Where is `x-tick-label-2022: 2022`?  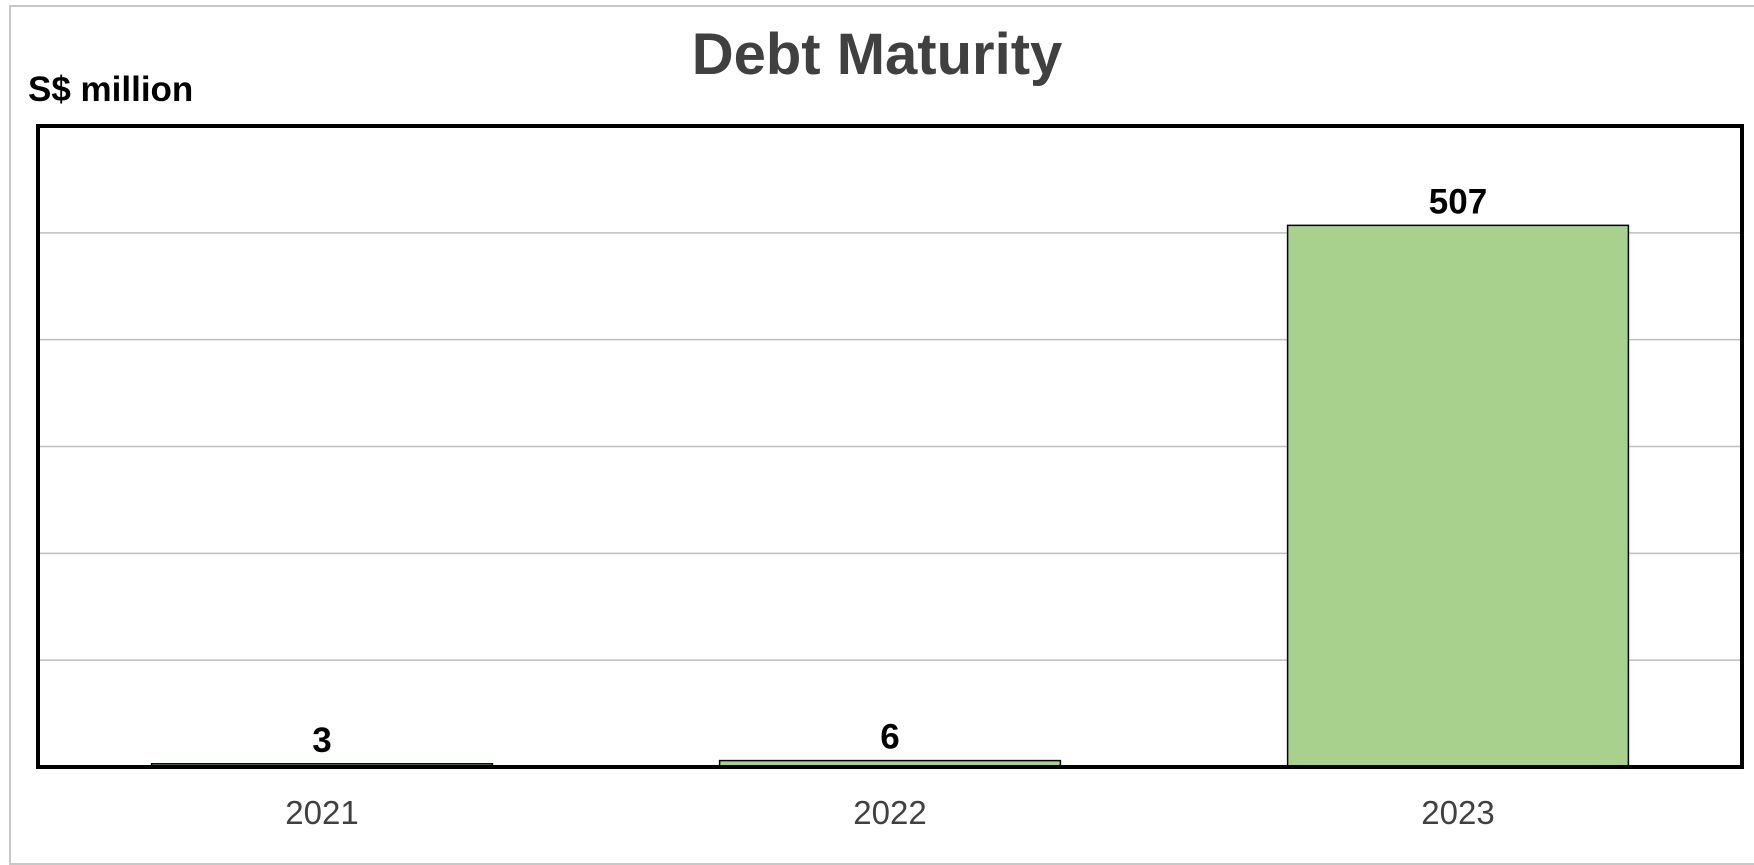
x-tick-label-2022: 2022 is located at coordinates (889, 812).